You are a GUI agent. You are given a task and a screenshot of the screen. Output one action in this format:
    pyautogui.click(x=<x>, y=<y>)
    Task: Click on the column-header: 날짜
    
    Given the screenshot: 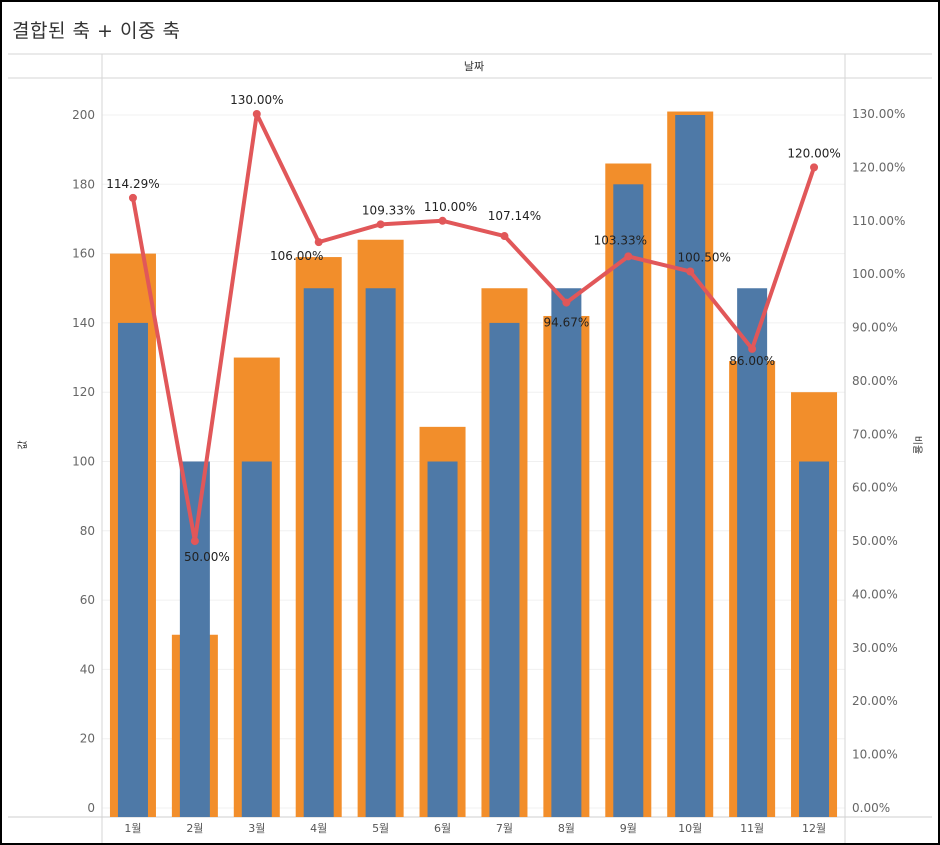 What is the action you would take?
    pyautogui.click(x=474, y=66)
    